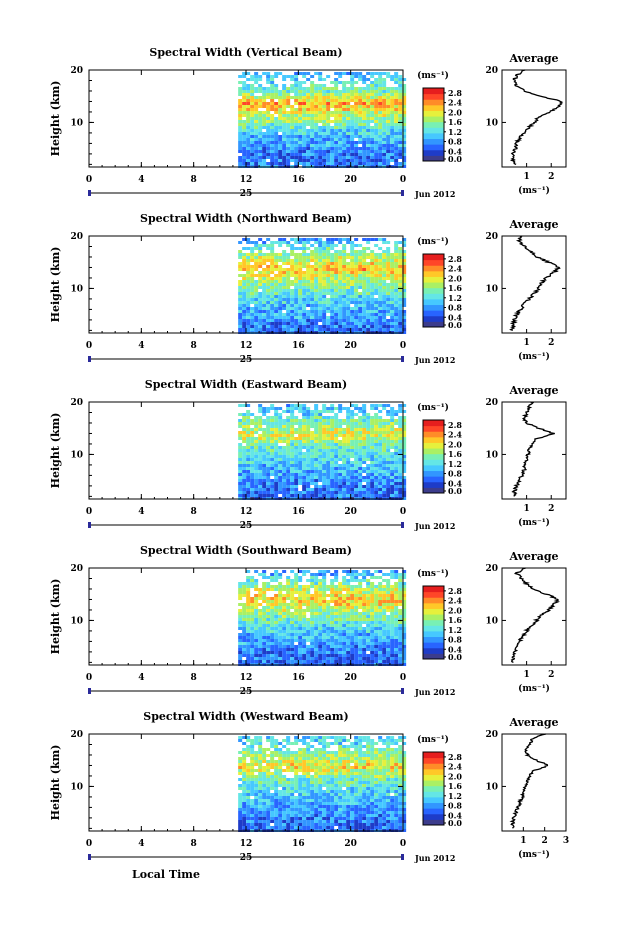 The image size is (617, 929). What do you see at coordinates (551, 509) in the screenshot?
I see `avg-x-tick-label: 2` at bounding box center [551, 509].